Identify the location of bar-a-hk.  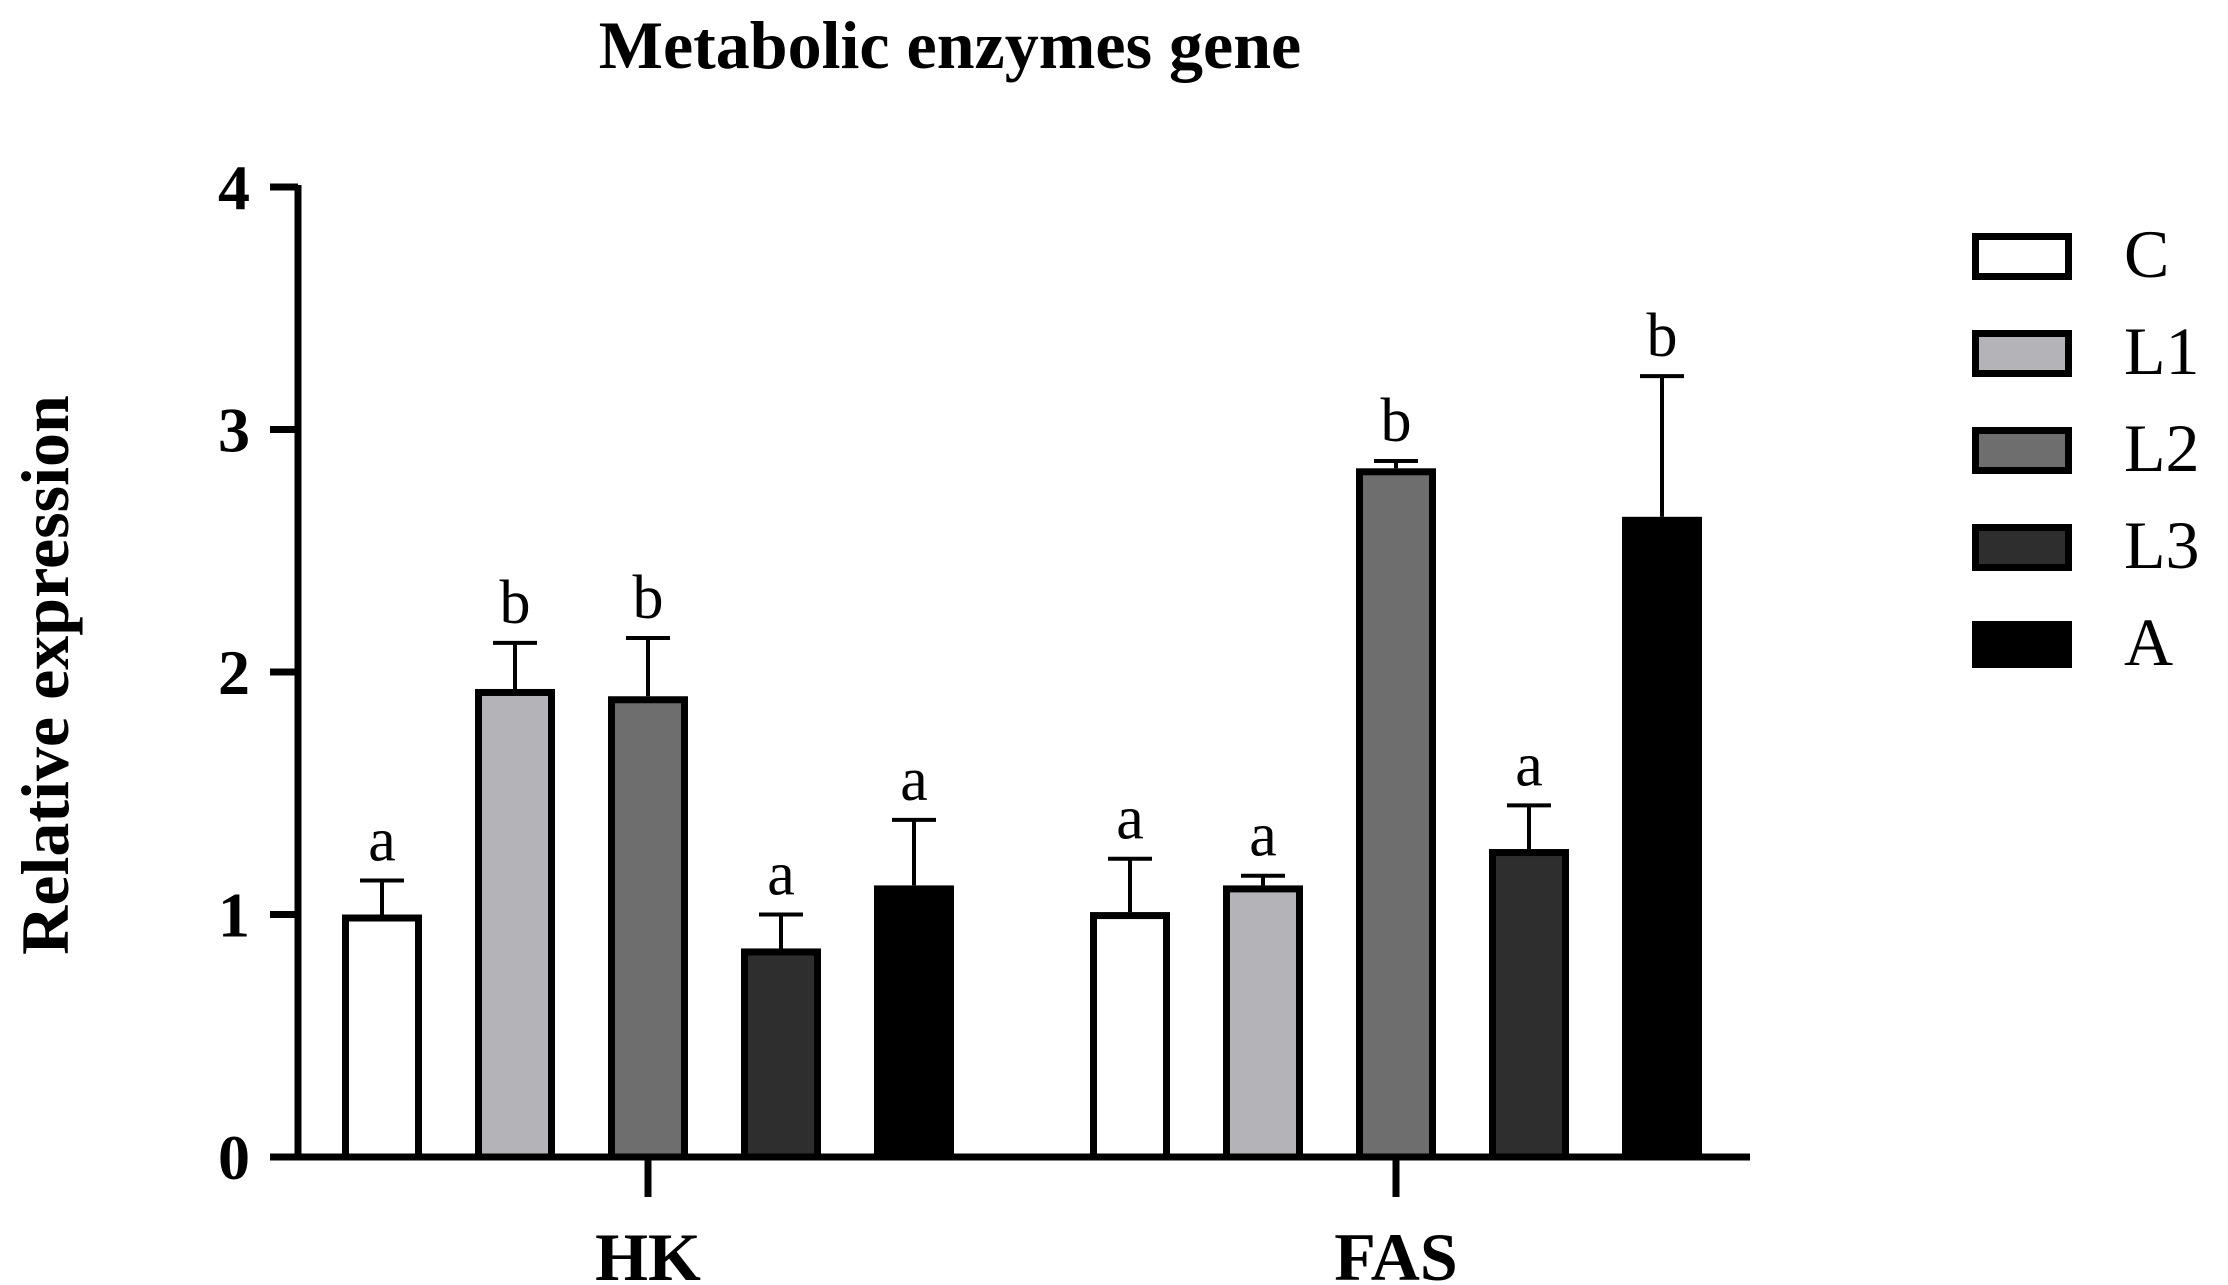
(914, 1023).